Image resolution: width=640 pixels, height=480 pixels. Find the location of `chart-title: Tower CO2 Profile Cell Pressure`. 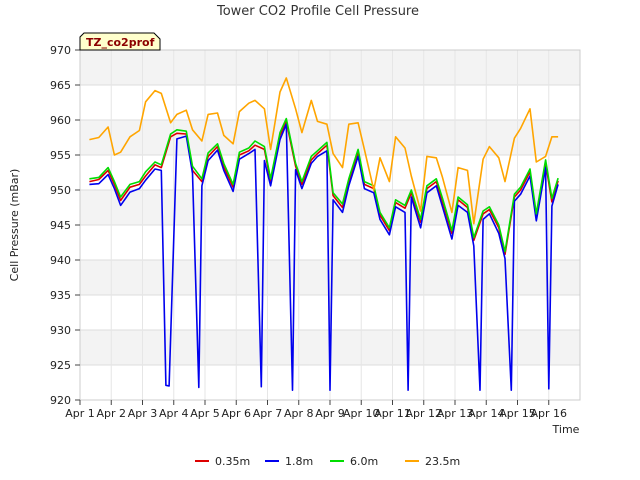

chart-title: Tower CO2 Profile Cell Pressure is located at coordinates (317, 11).